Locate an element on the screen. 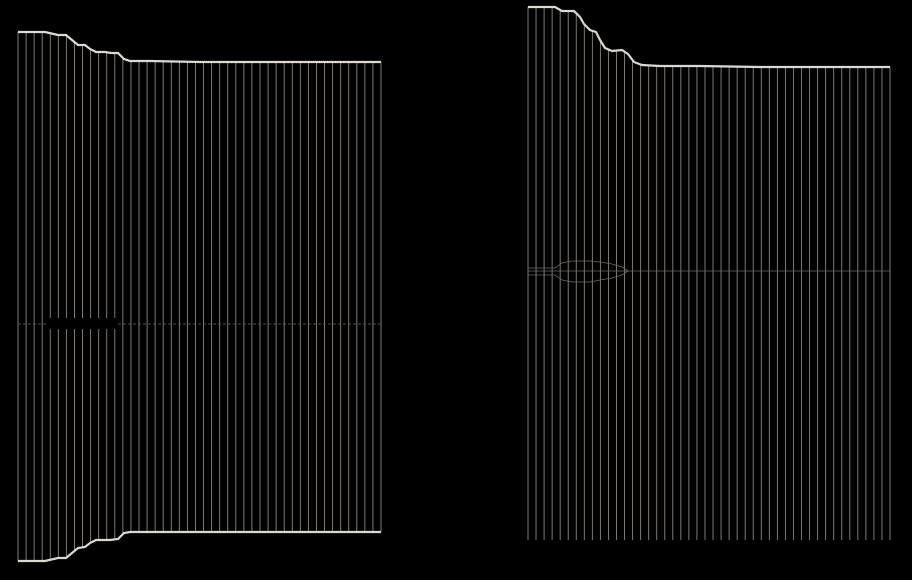 The width and height of the screenshot is (912, 580). left-axis-marker is located at coordinates (83, 323).